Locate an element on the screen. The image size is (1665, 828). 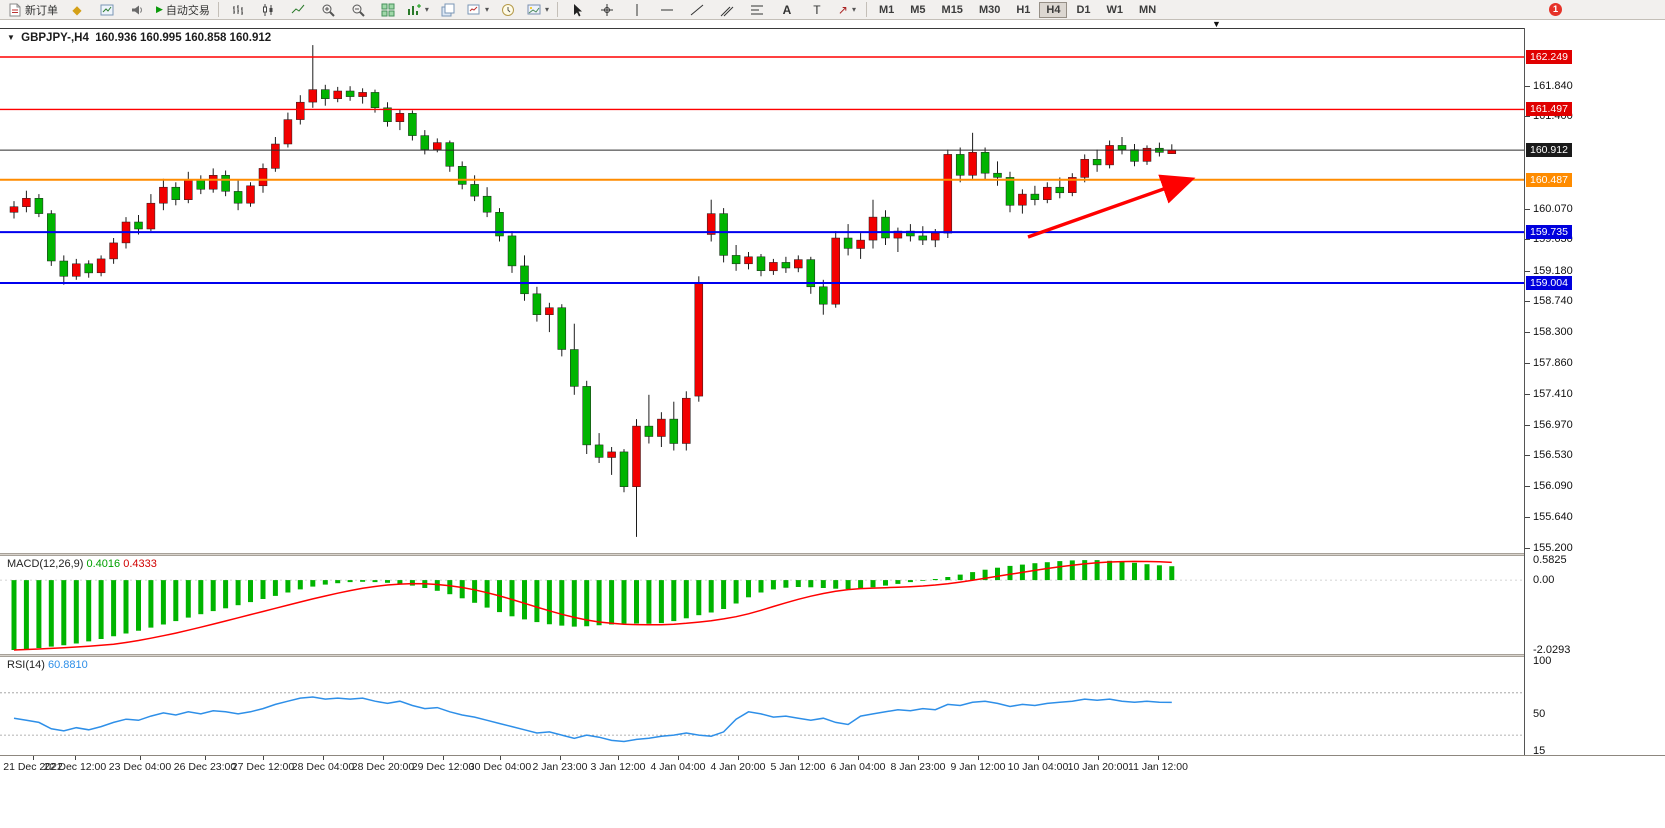
time-label: 8 Jan 23:00 is located at coordinates (918, 767).